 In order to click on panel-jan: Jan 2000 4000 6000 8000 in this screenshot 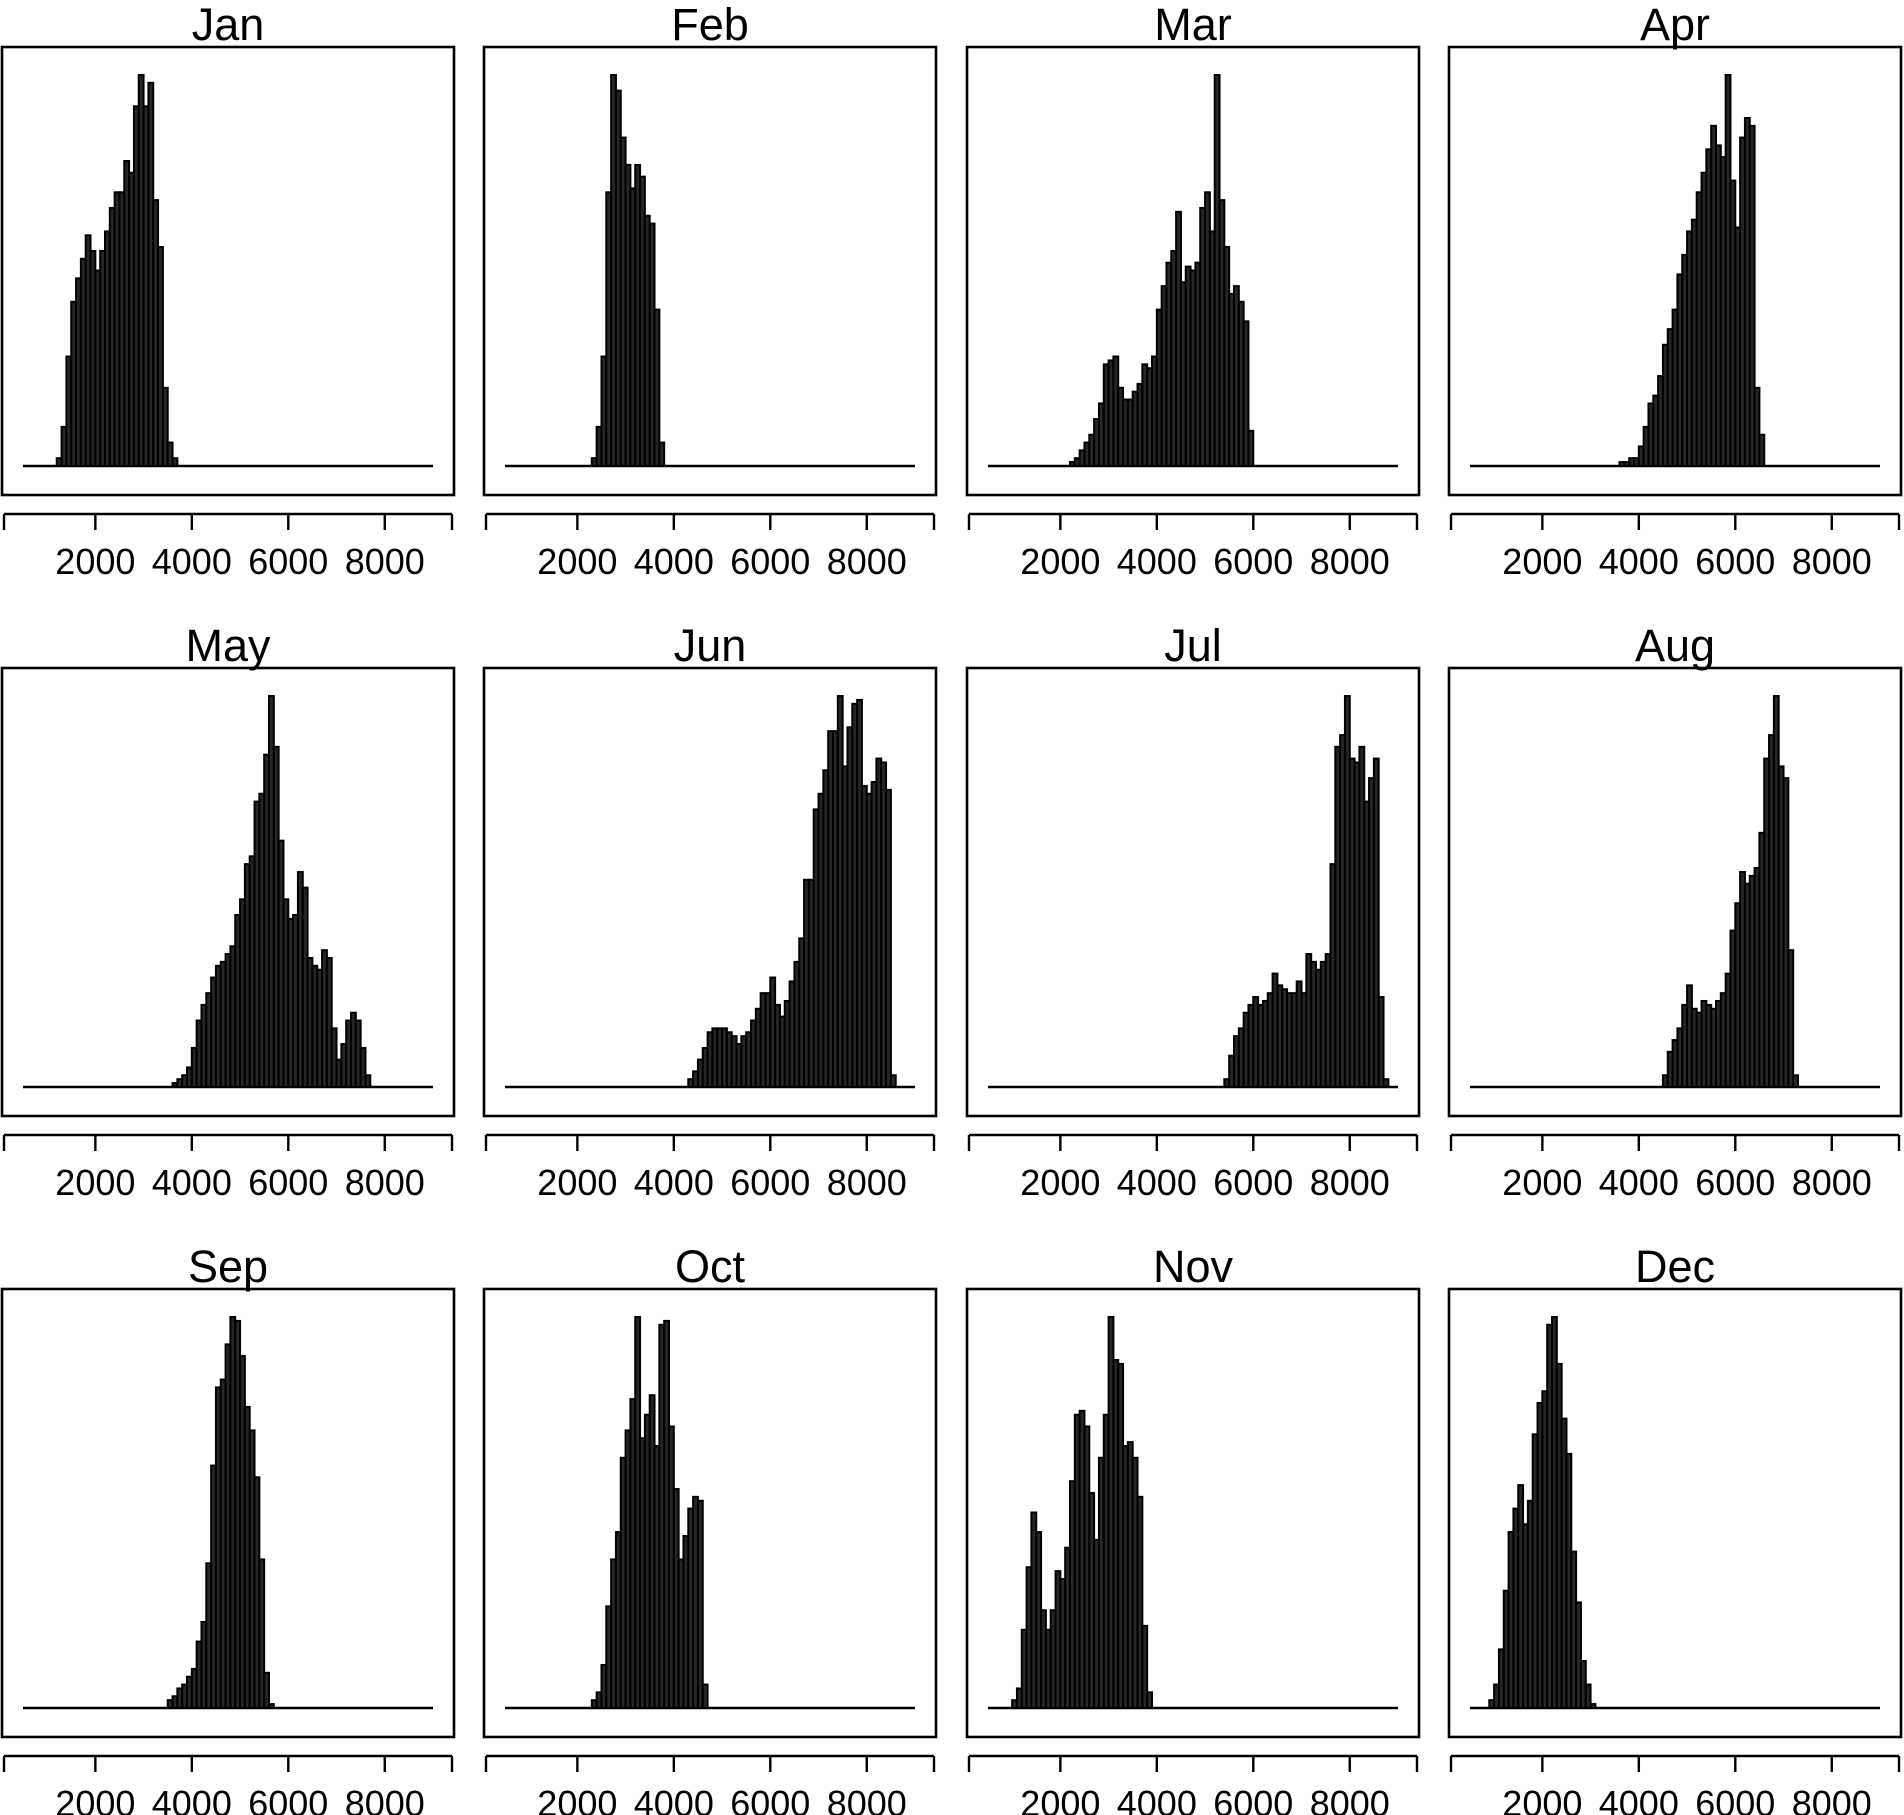, I will do `click(228, 291)`.